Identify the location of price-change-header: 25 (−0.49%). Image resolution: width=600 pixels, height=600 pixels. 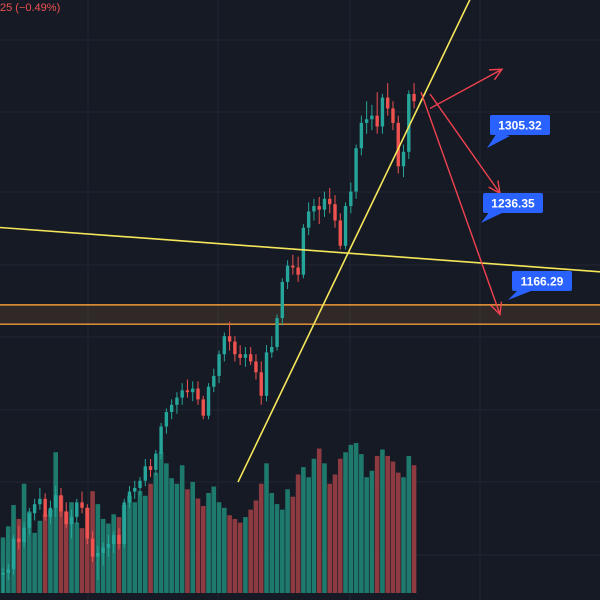
(30, 8).